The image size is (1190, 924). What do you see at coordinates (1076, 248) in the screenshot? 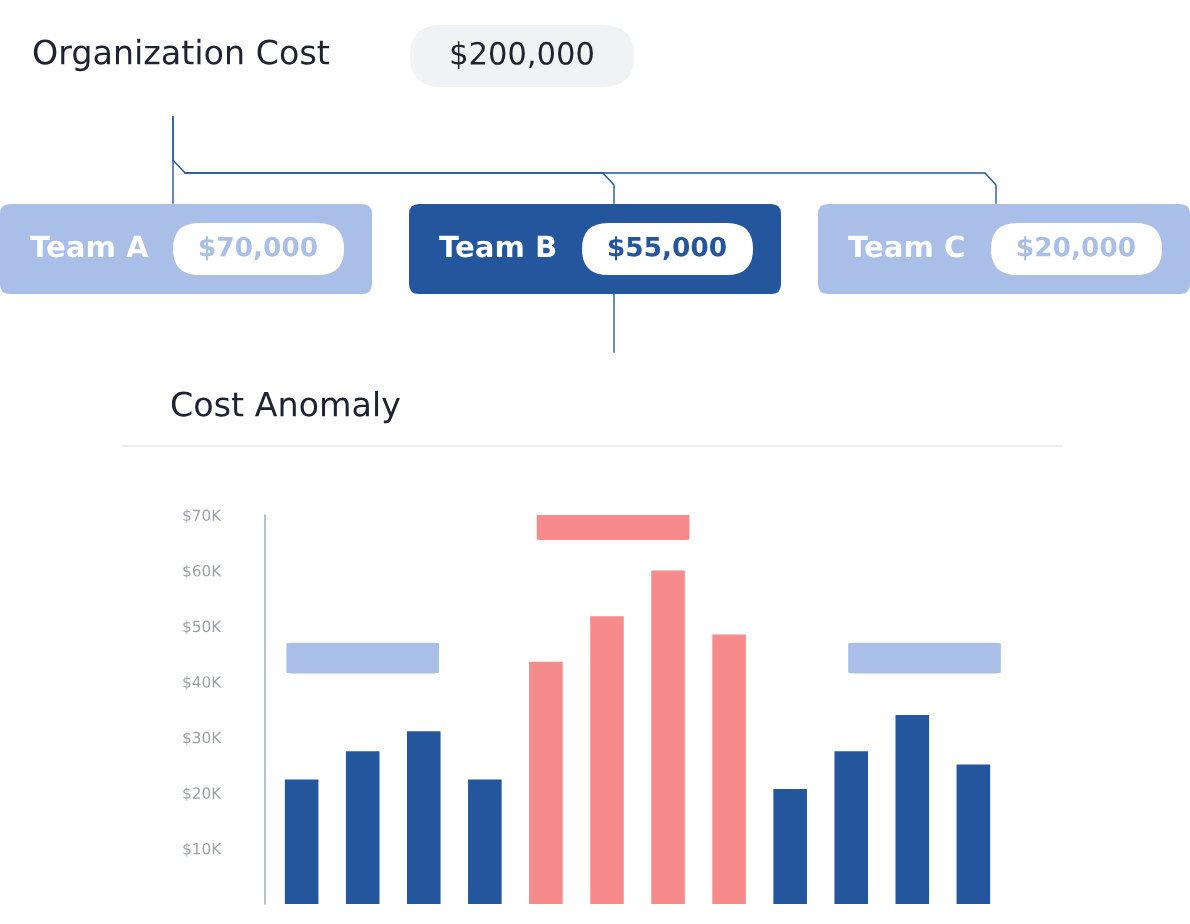
I see `text: $20,000` at bounding box center [1076, 248].